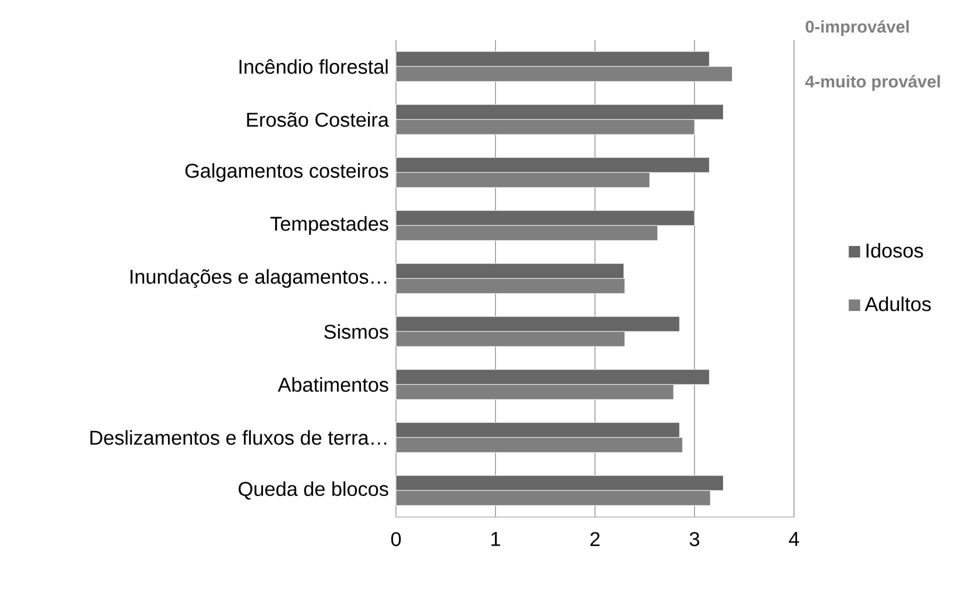 The image size is (967, 591). Describe the element at coordinates (318, 119) in the screenshot. I see `y-tick-label: Erosão Costeira` at that location.